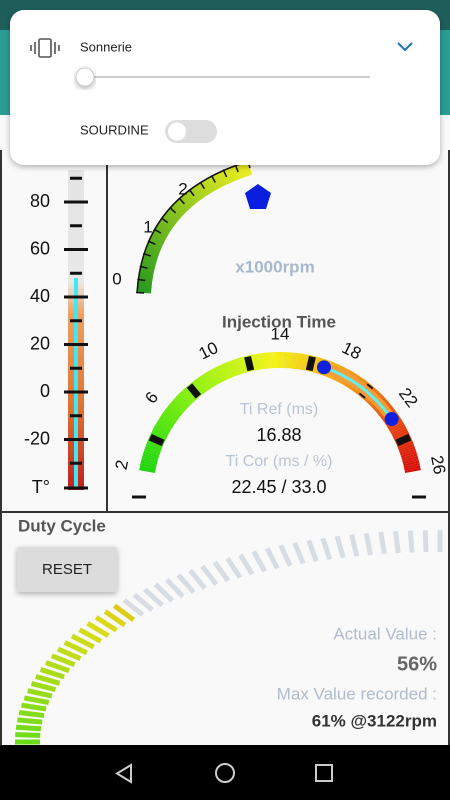 The height and width of the screenshot is (800, 450). I want to click on ti-dot, so click(323, 367).